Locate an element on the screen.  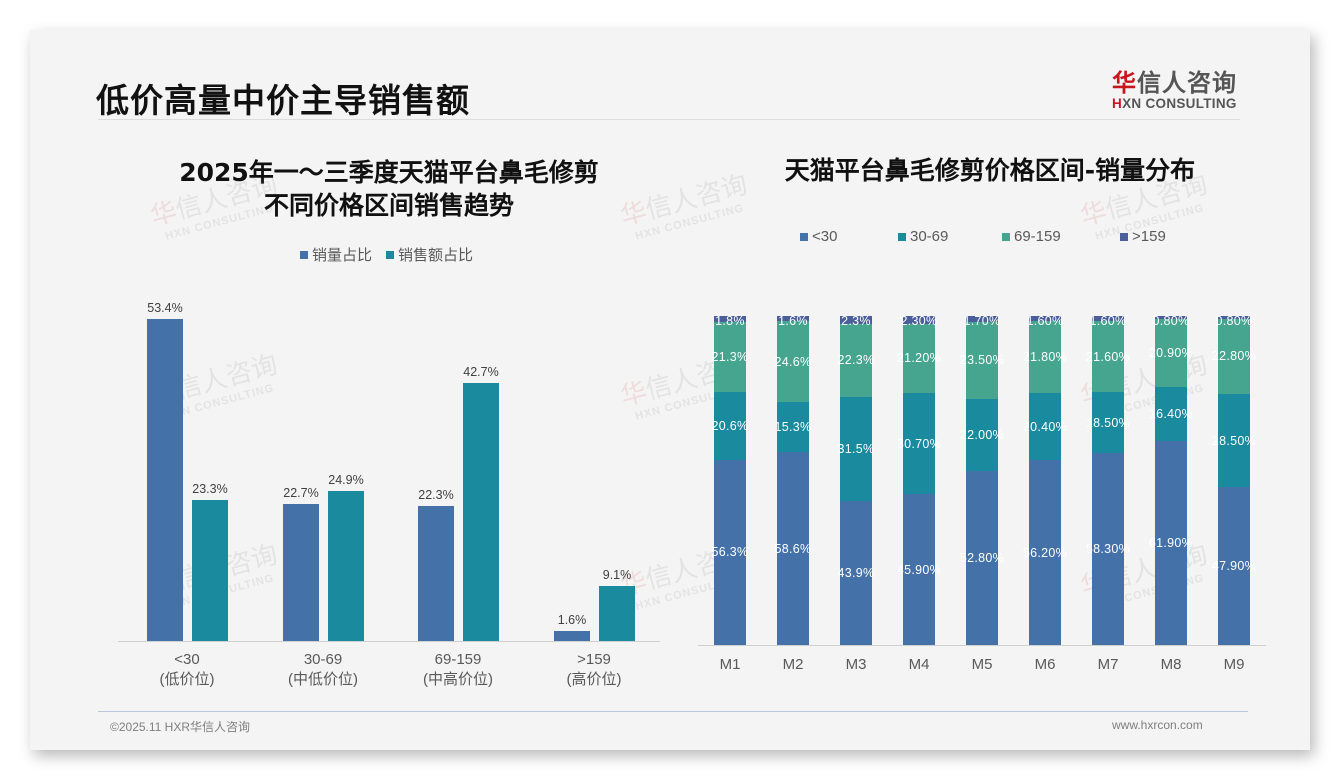
legend-item-69-159: 69-159 is located at coordinates (1061, 236).